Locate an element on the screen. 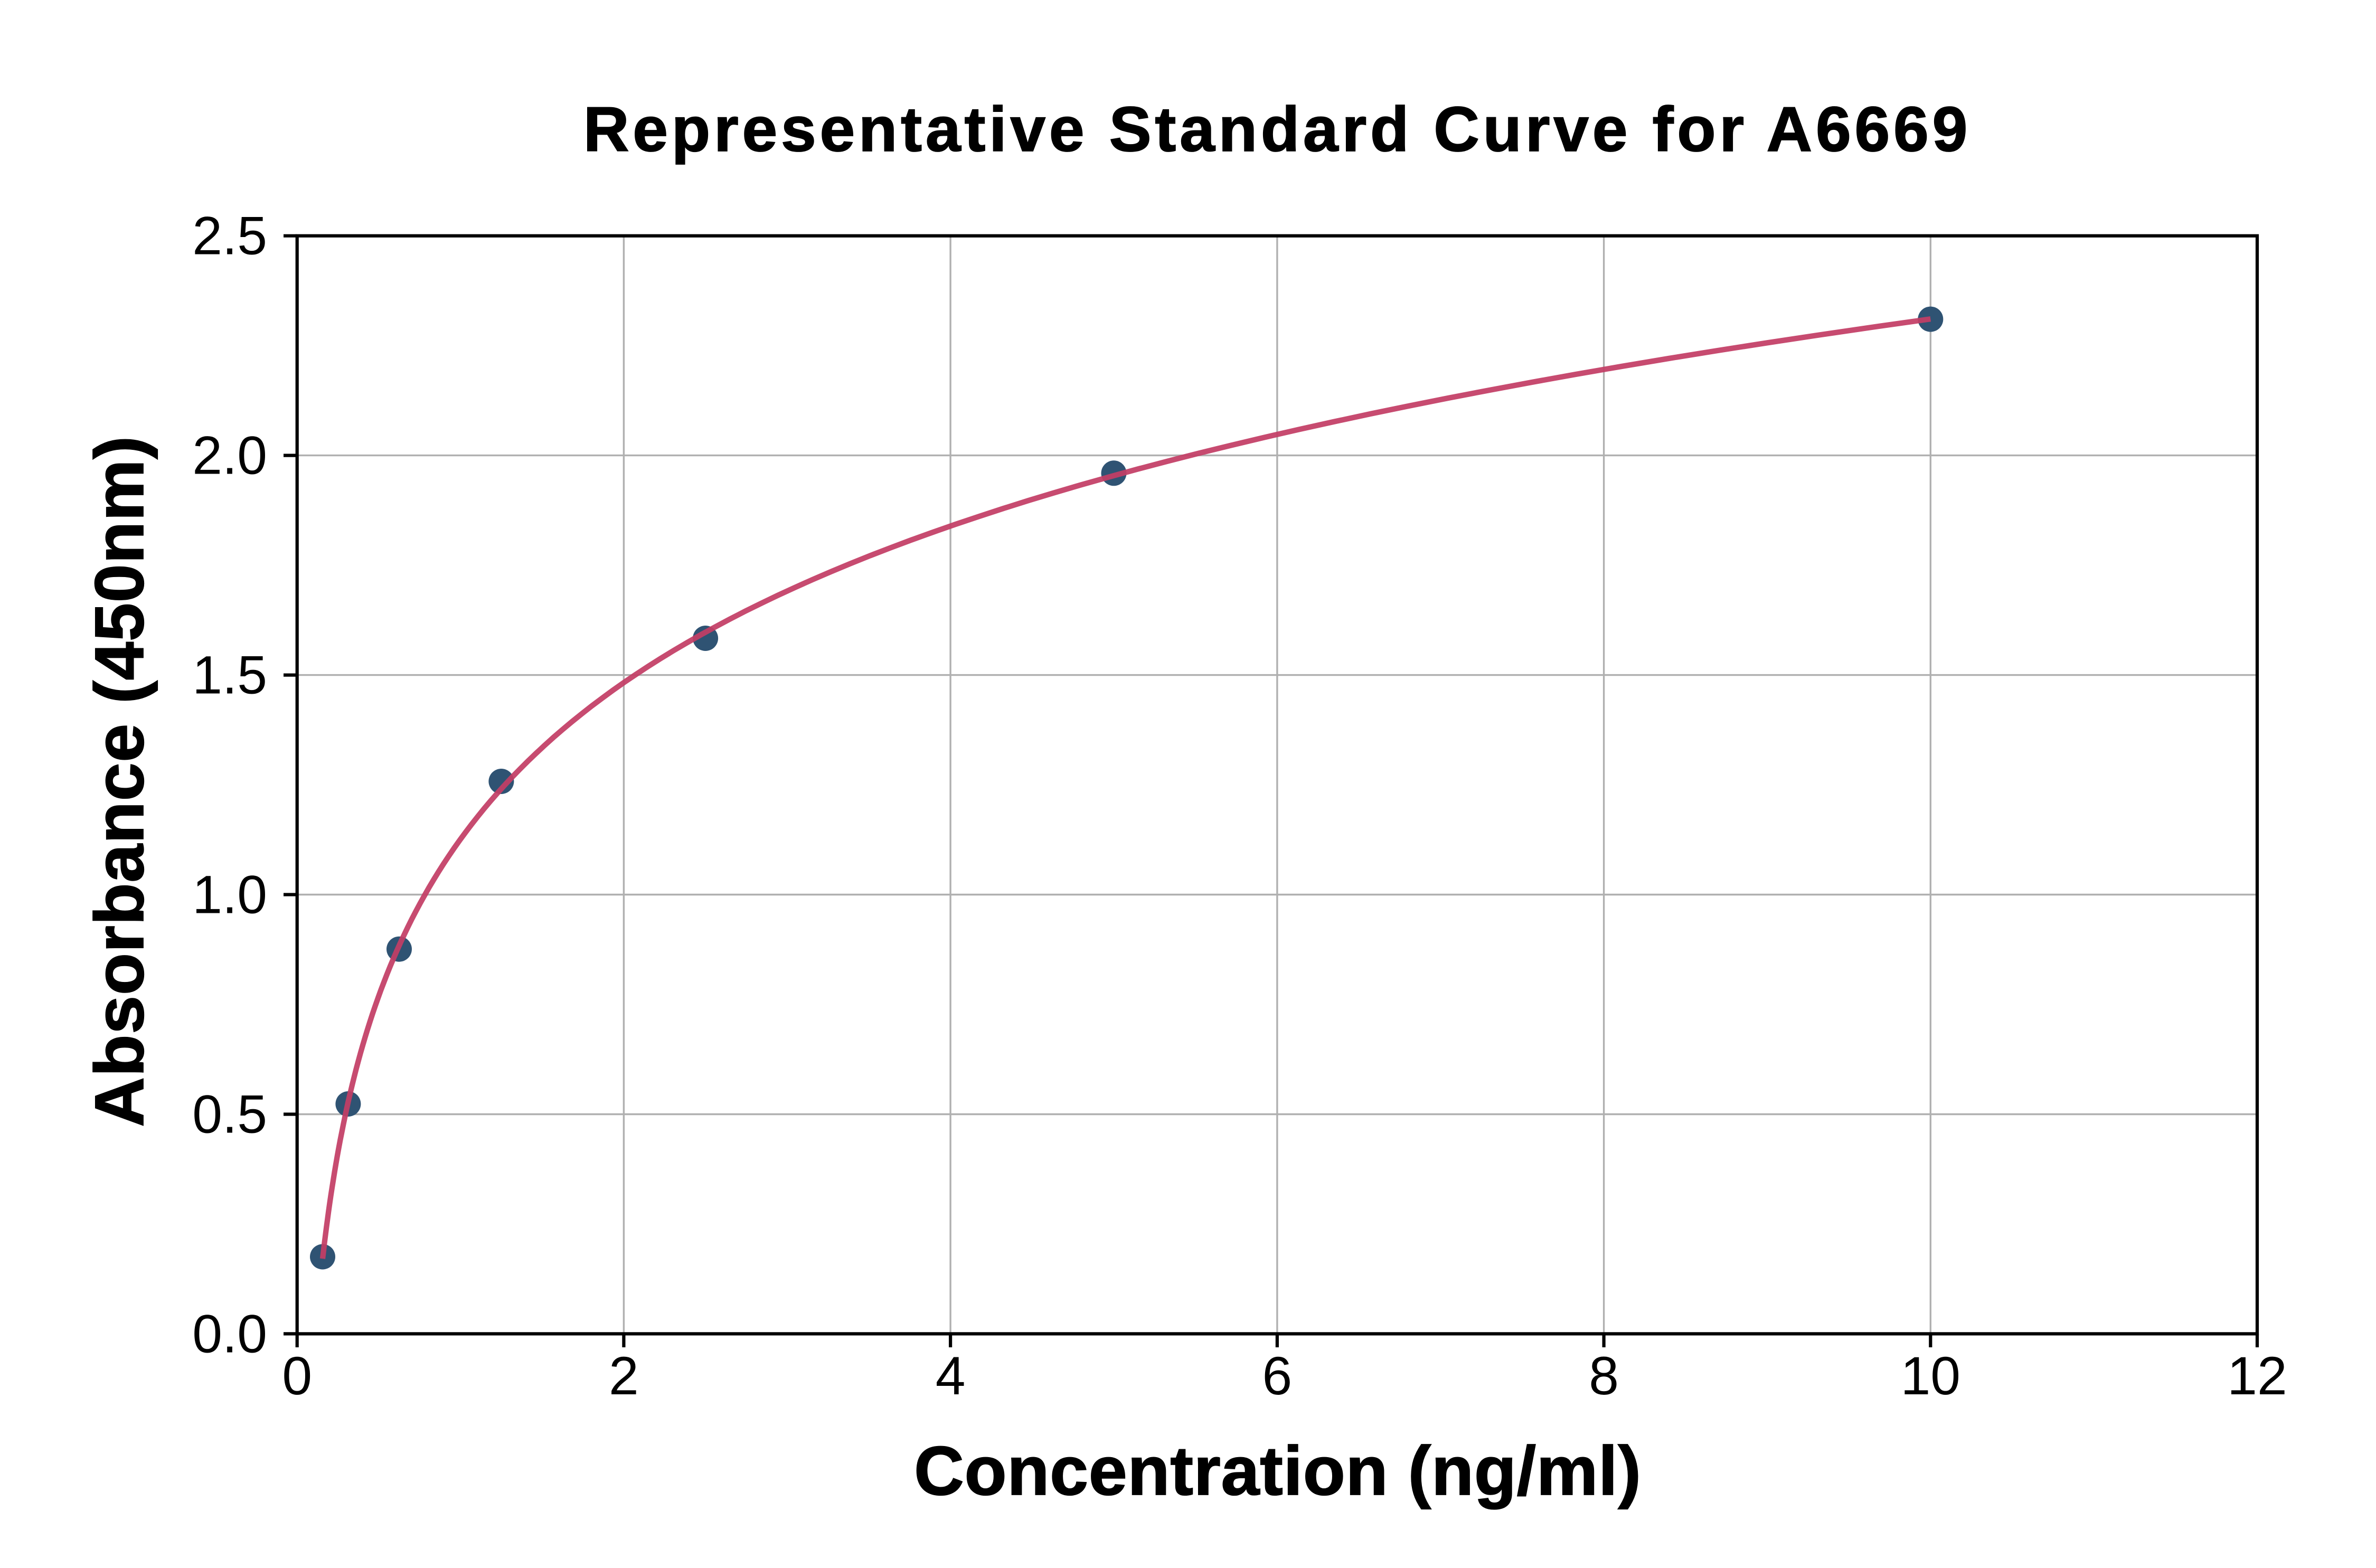  svg-text: 2.0 is located at coordinates (230, 456).